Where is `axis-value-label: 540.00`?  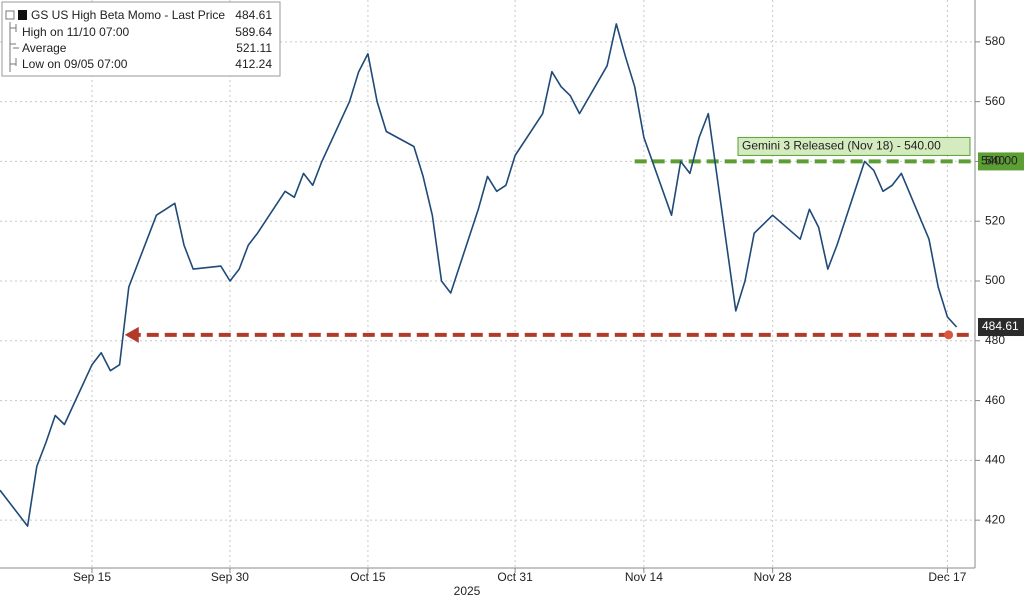
axis-value-label: 540.00 is located at coordinates (999, 161).